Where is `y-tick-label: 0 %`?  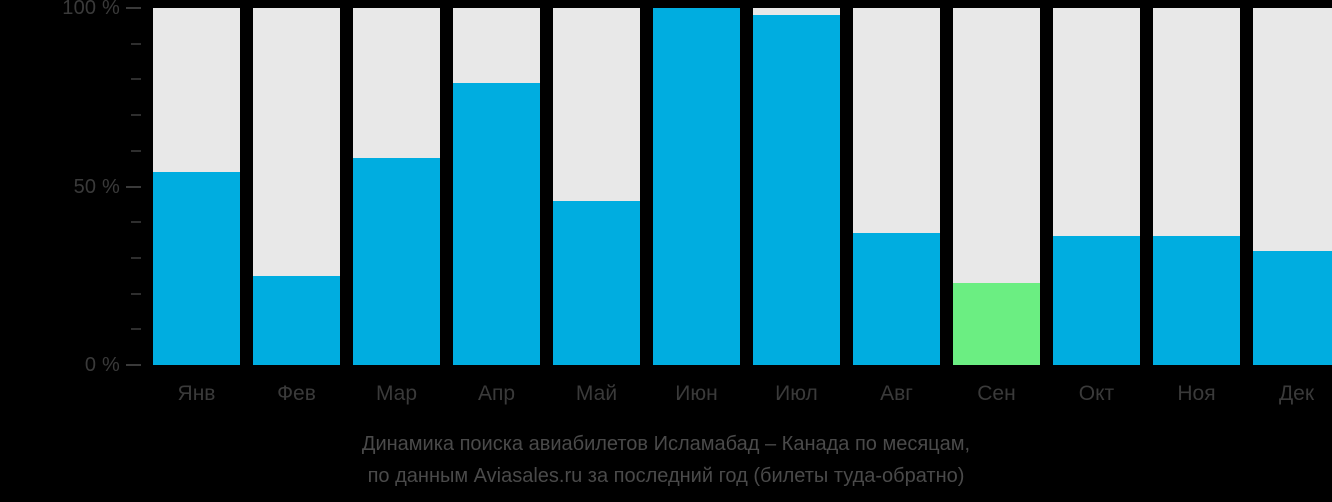 y-tick-label: 0 % is located at coordinates (102, 365).